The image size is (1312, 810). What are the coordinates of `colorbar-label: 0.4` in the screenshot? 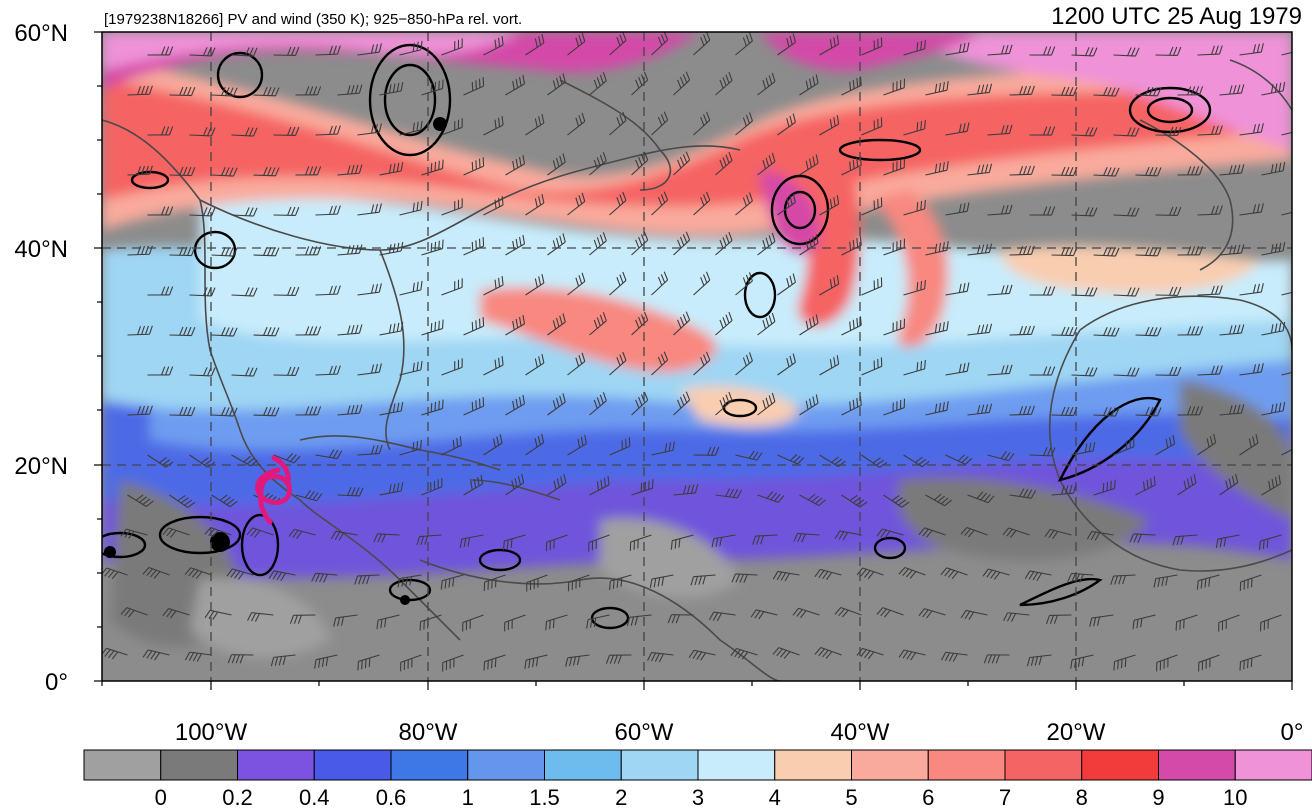 It's located at (314, 797).